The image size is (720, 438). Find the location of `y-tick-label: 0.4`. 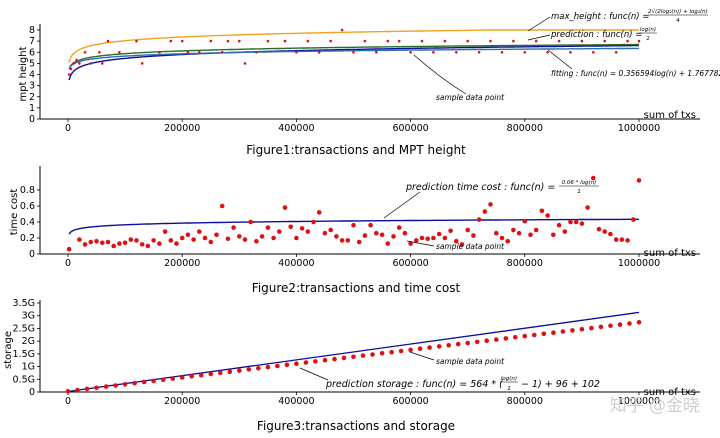

y-tick-label: 0.4 is located at coordinates (27, 222).